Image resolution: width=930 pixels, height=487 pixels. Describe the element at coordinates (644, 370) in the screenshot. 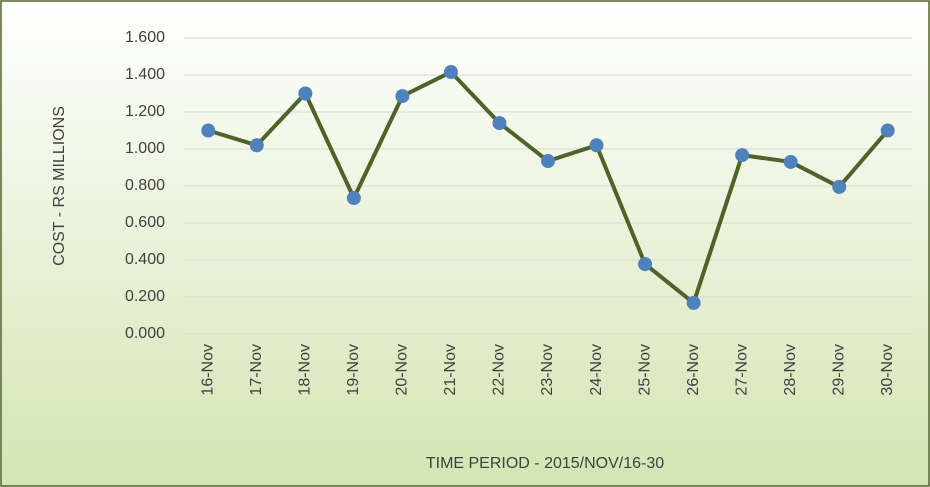

I see `x-tick-label: 25-Nov` at that location.